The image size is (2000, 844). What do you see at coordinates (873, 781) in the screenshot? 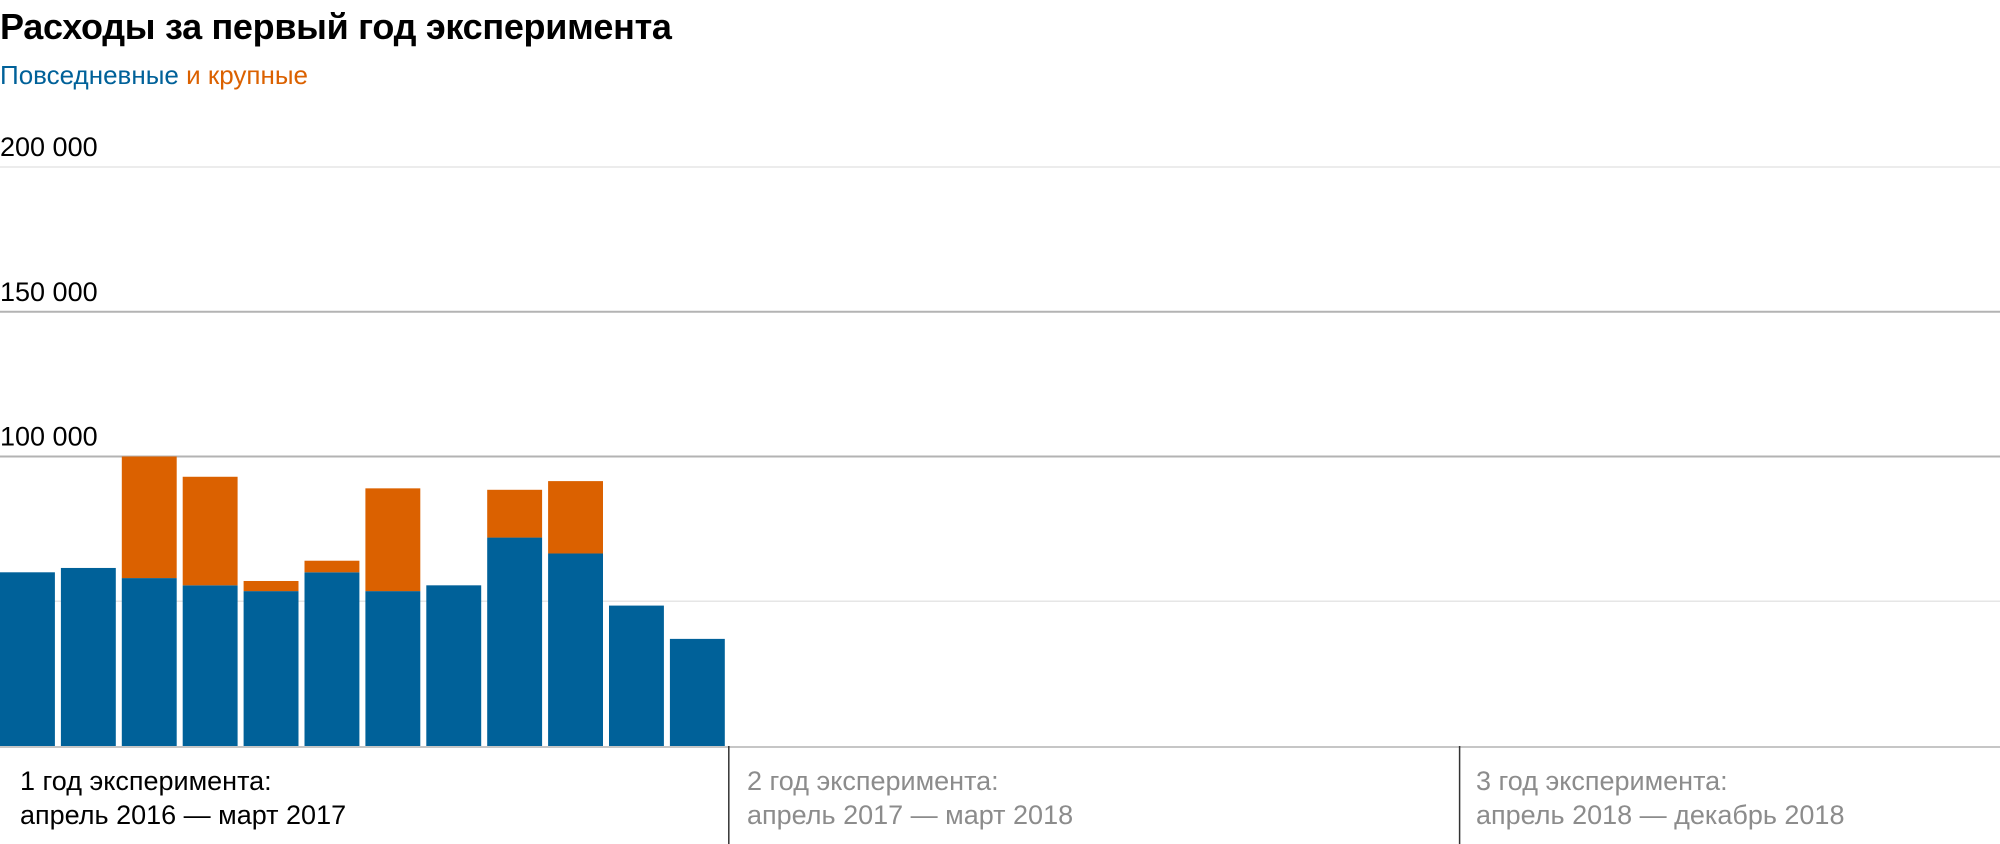
I see `period-2-title: 2 год эксперимента:` at bounding box center [873, 781].